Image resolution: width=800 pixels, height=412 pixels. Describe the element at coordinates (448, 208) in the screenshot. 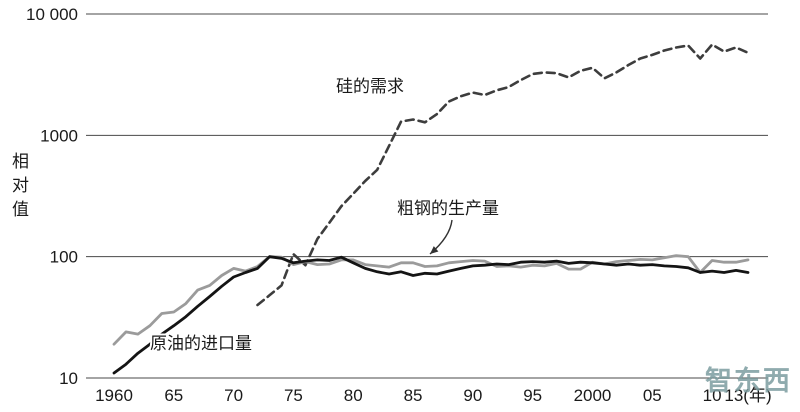

I see `annotation-label: 粗钢的生产量` at that location.